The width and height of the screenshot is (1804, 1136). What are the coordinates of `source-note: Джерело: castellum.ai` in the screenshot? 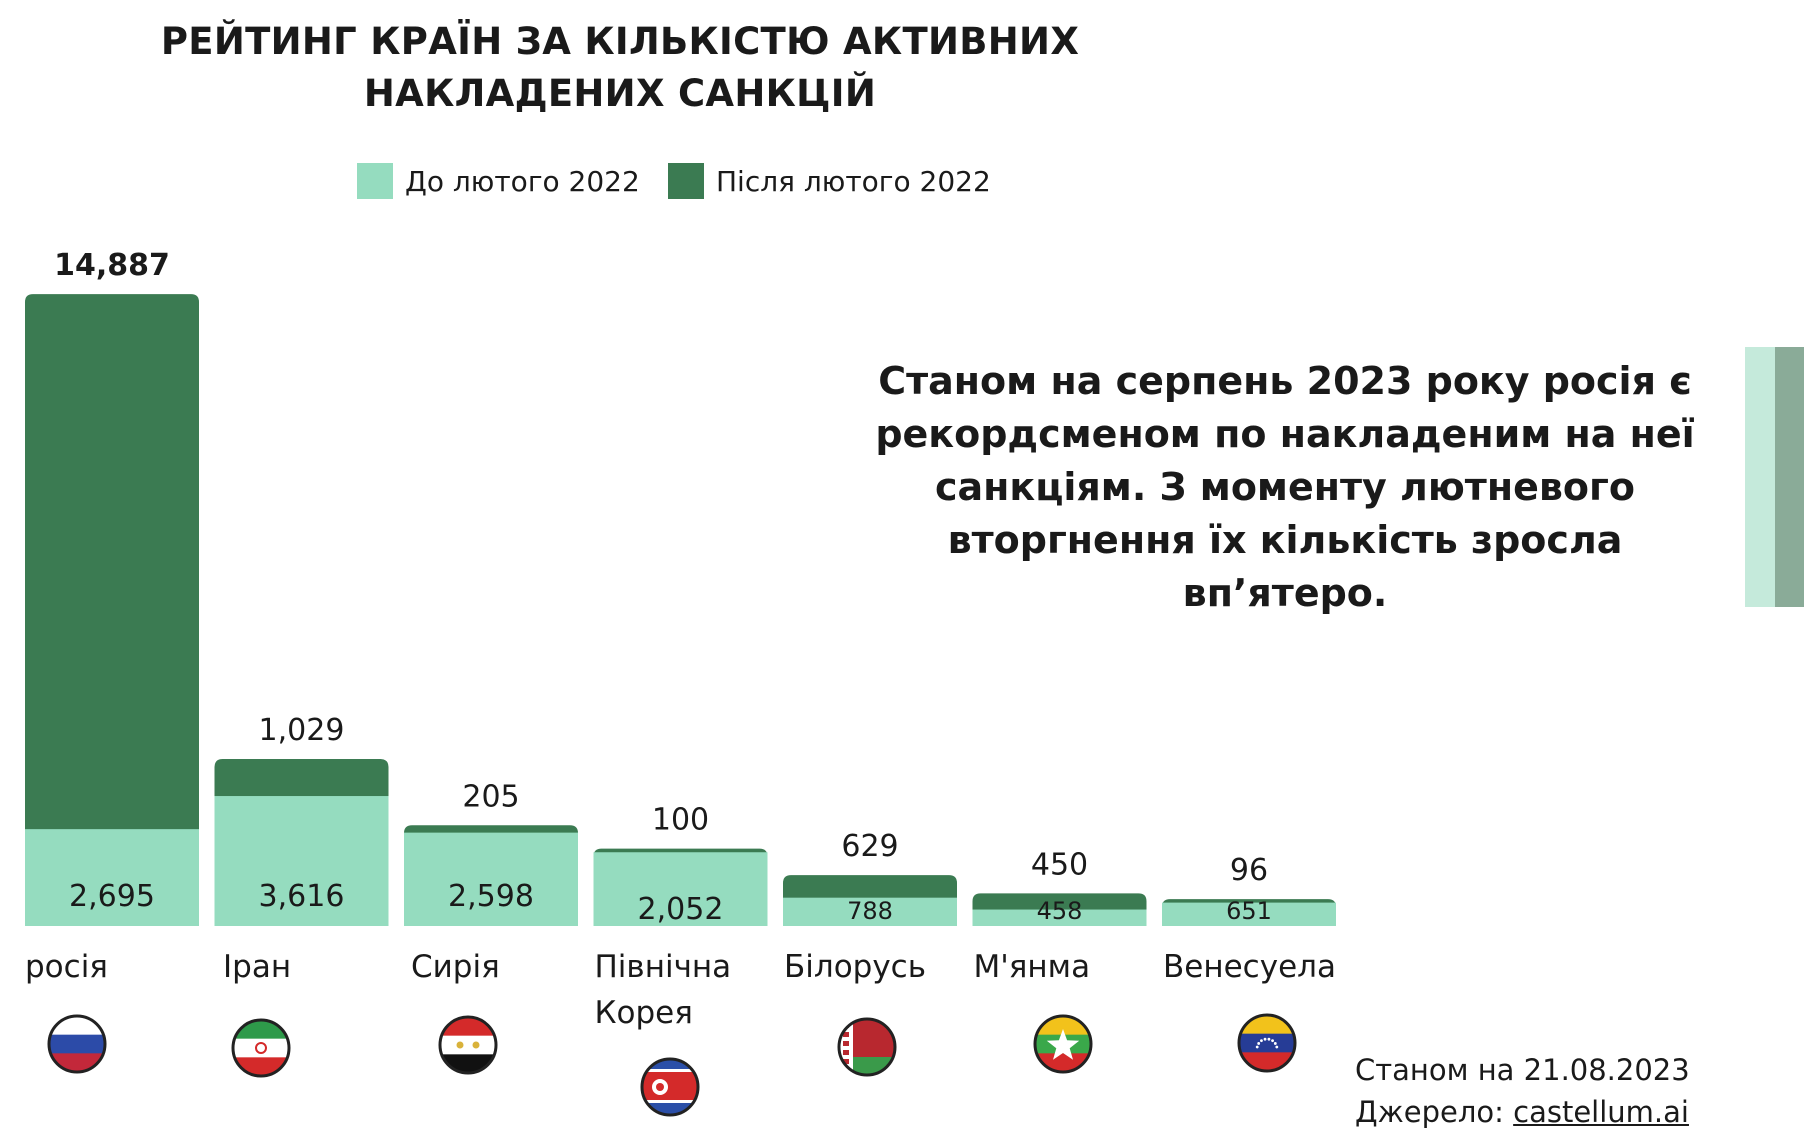 It's located at (1522, 1112).